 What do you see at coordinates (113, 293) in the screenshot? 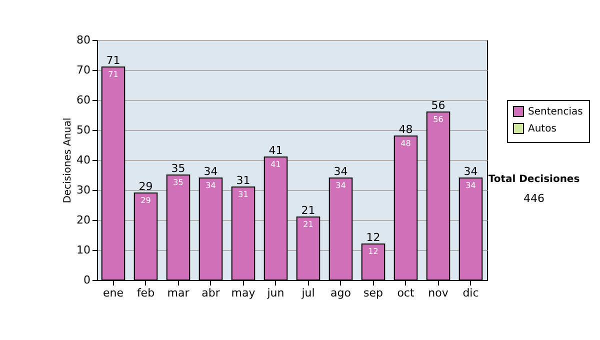
I see `x-tick-label: ene` at bounding box center [113, 293].